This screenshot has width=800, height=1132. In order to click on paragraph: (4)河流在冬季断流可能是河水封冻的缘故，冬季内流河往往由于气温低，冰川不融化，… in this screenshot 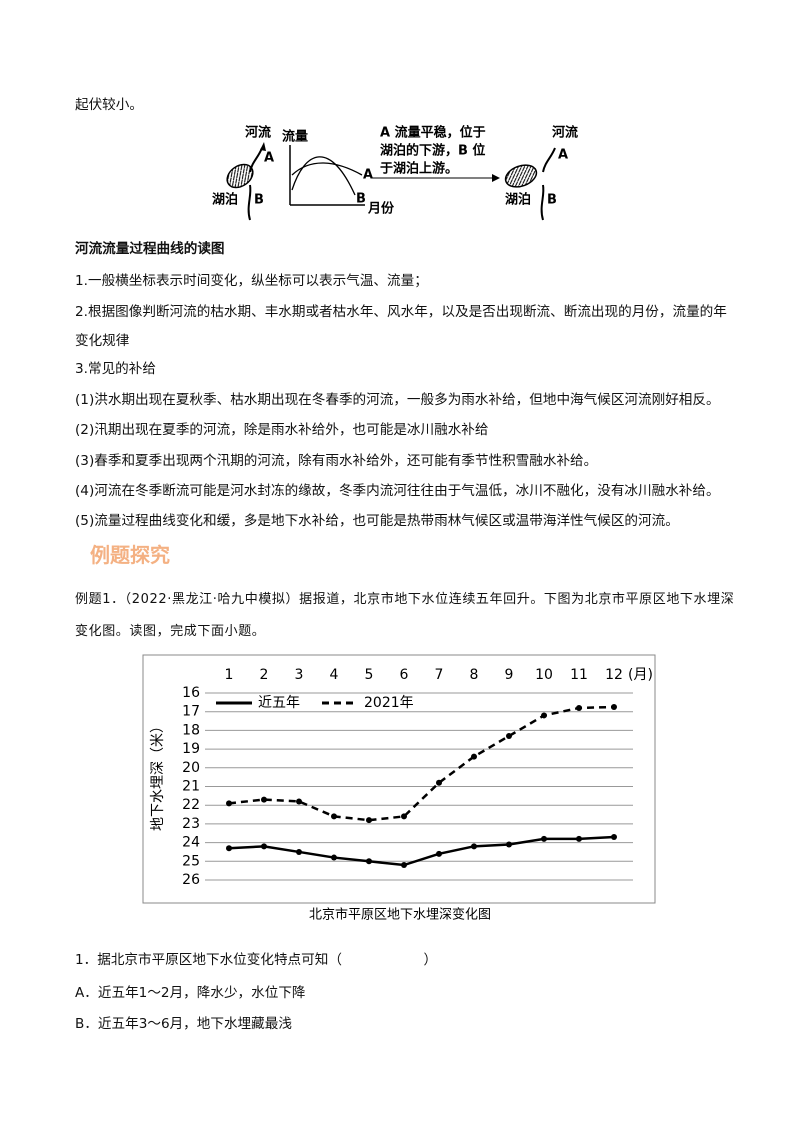, I will do `click(397, 491)`.